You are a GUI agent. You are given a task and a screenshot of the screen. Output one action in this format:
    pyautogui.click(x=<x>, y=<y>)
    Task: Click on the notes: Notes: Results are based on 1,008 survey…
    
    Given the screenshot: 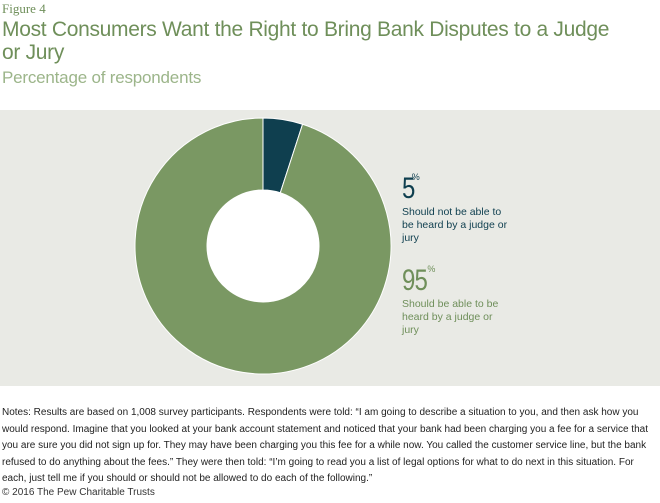 What is the action you would take?
    pyautogui.click(x=325, y=445)
    